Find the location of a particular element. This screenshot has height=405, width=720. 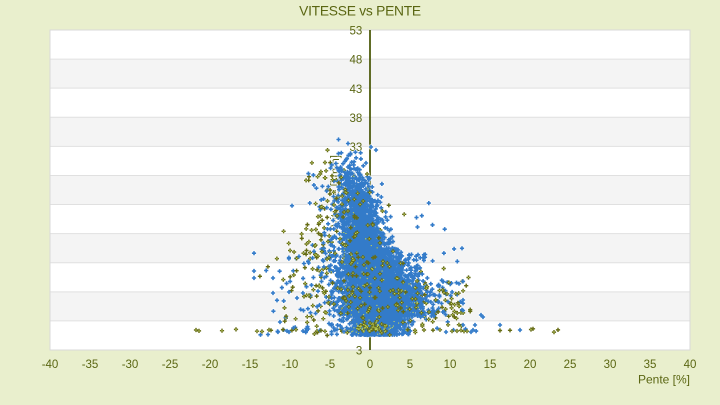

svg-text: 20 is located at coordinates (530, 365).